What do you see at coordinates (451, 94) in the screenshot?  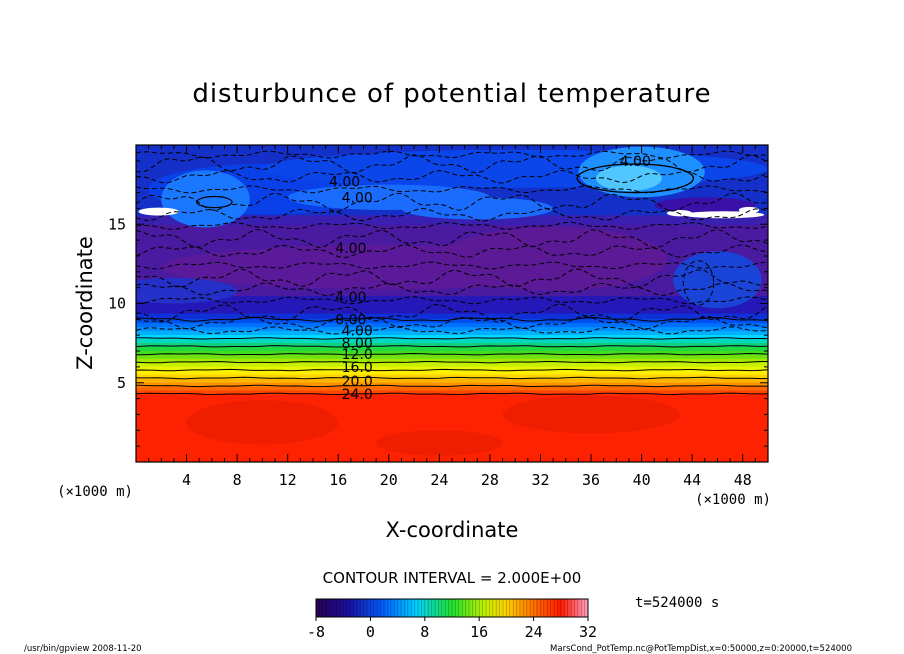 I see `chart-title: disturbunce of potential temperature` at bounding box center [451, 94].